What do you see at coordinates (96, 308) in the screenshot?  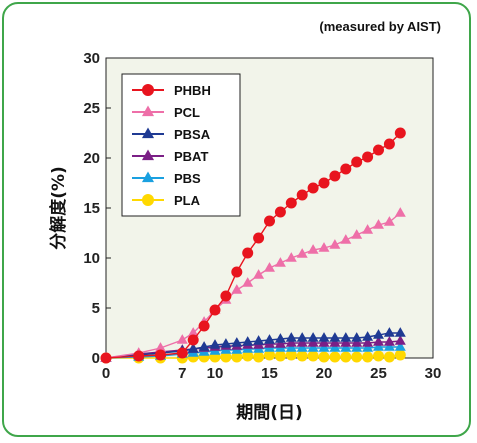 I see `y-tick-label: 5` at bounding box center [96, 308].